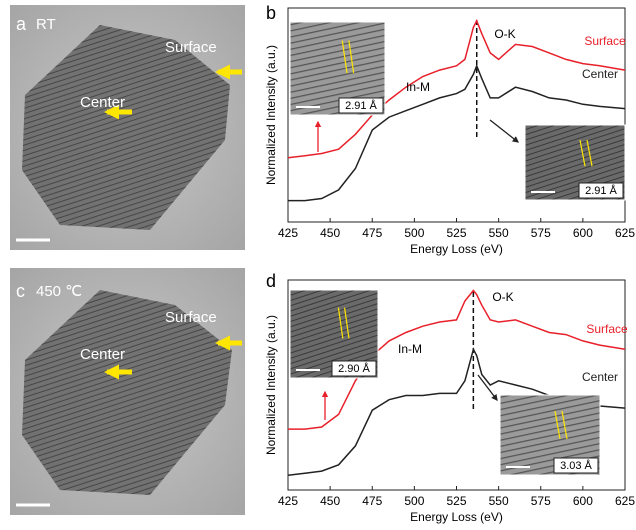 The image size is (636, 530). I want to click on panel-label: a, so click(21, 24).